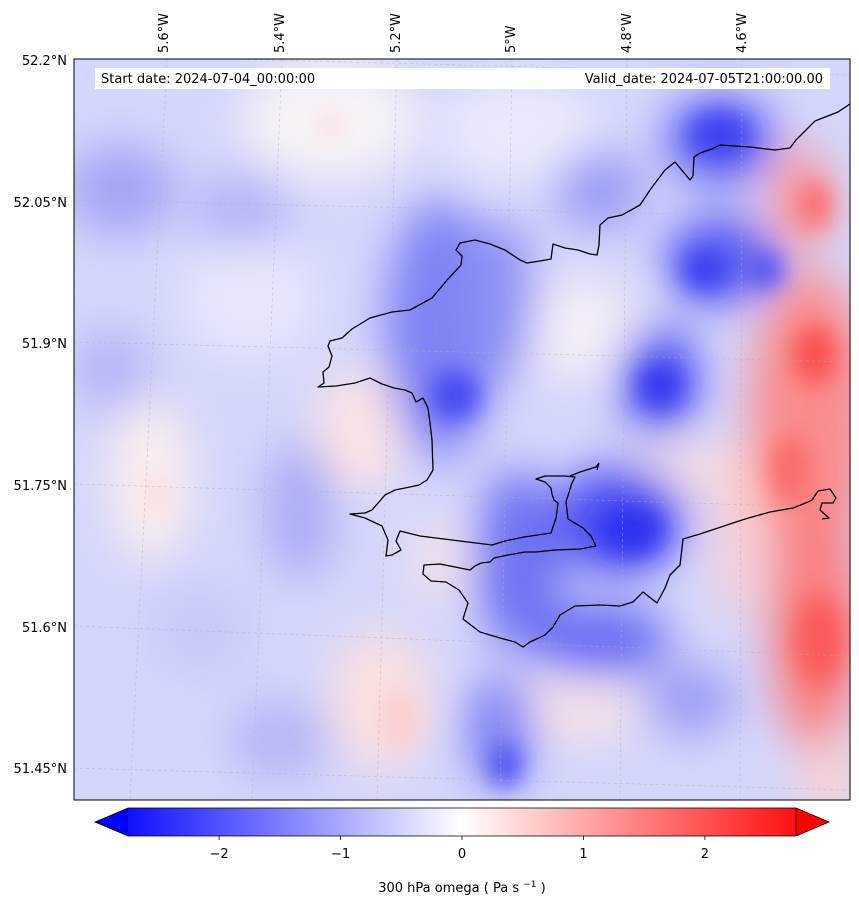 The image size is (859, 908). What do you see at coordinates (340, 854) in the screenshot?
I see `colorbar-tick-label: −1` at bounding box center [340, 854].